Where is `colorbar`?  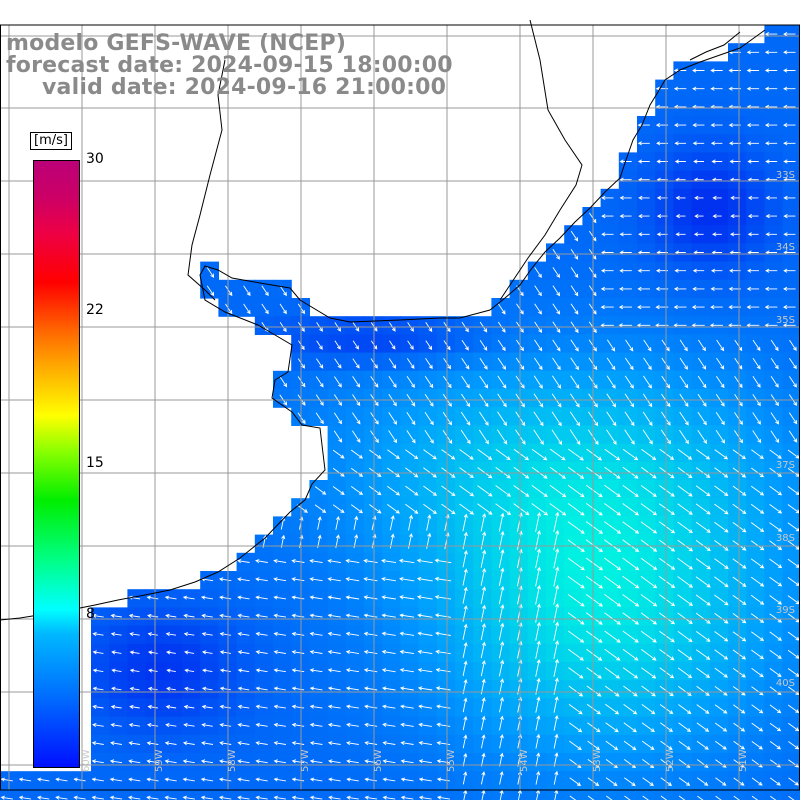
colorbar is located at coordinates (56, 464).